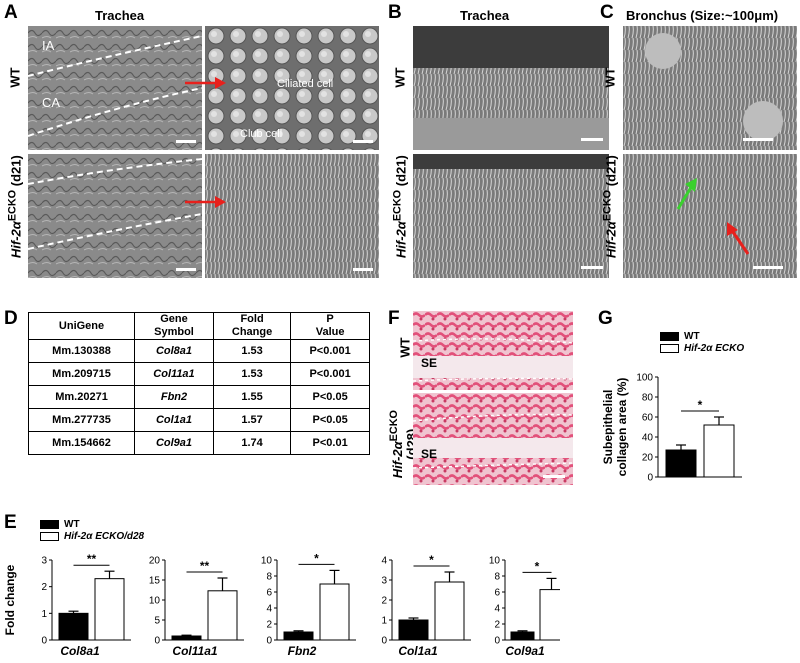 The image size is (800, 663). What do you see at coordinates (81, 351) in the screenshot?
I see `cell-unigene: Mm.130388` at bounding box center [81, 351].